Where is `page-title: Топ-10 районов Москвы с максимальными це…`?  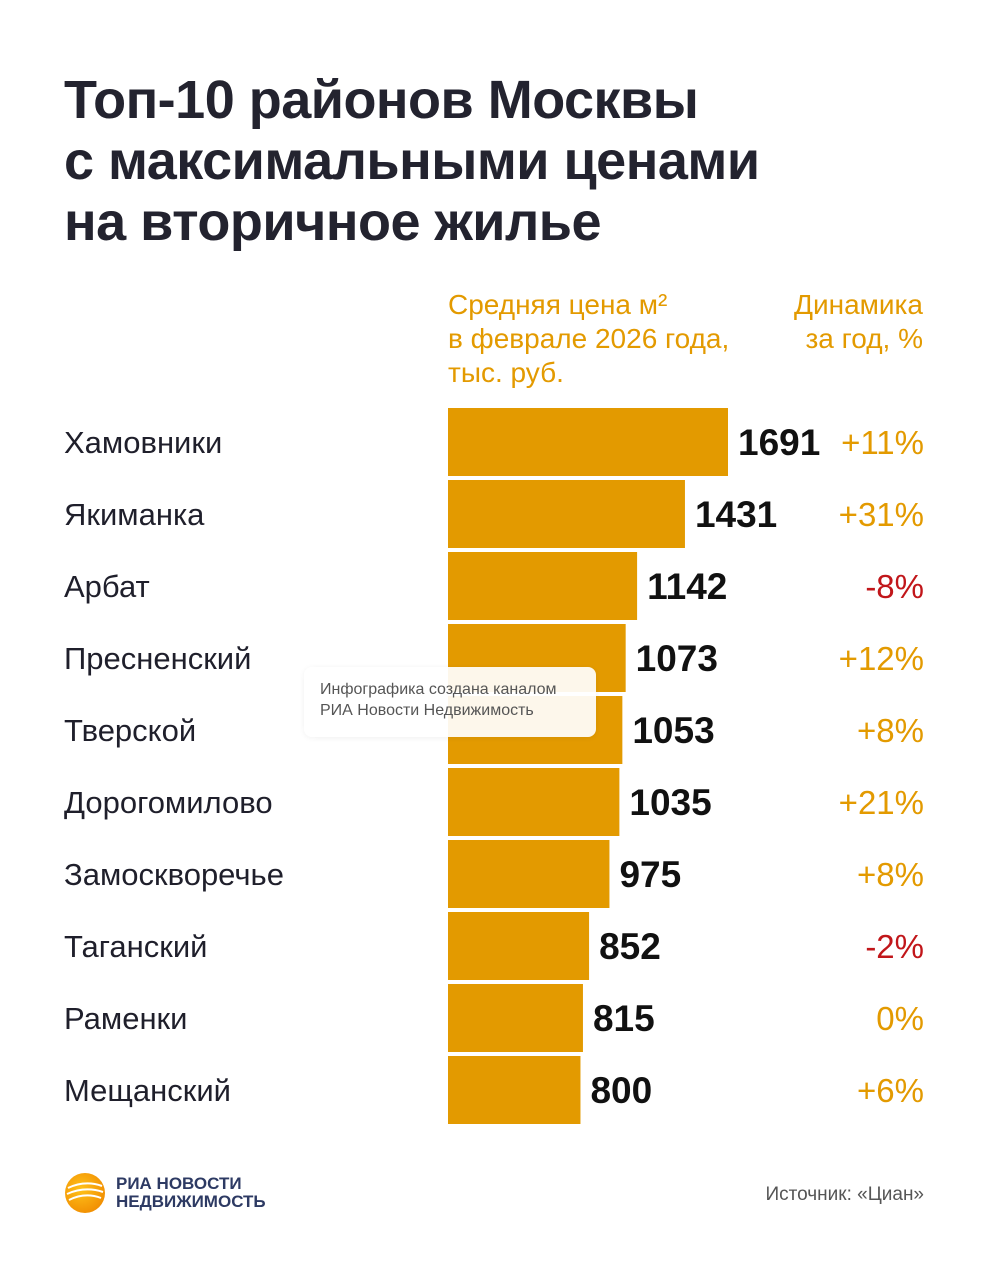
page-title: Топ-10 районов Москвы с максимальными це… is located at coordinates (494, 161).